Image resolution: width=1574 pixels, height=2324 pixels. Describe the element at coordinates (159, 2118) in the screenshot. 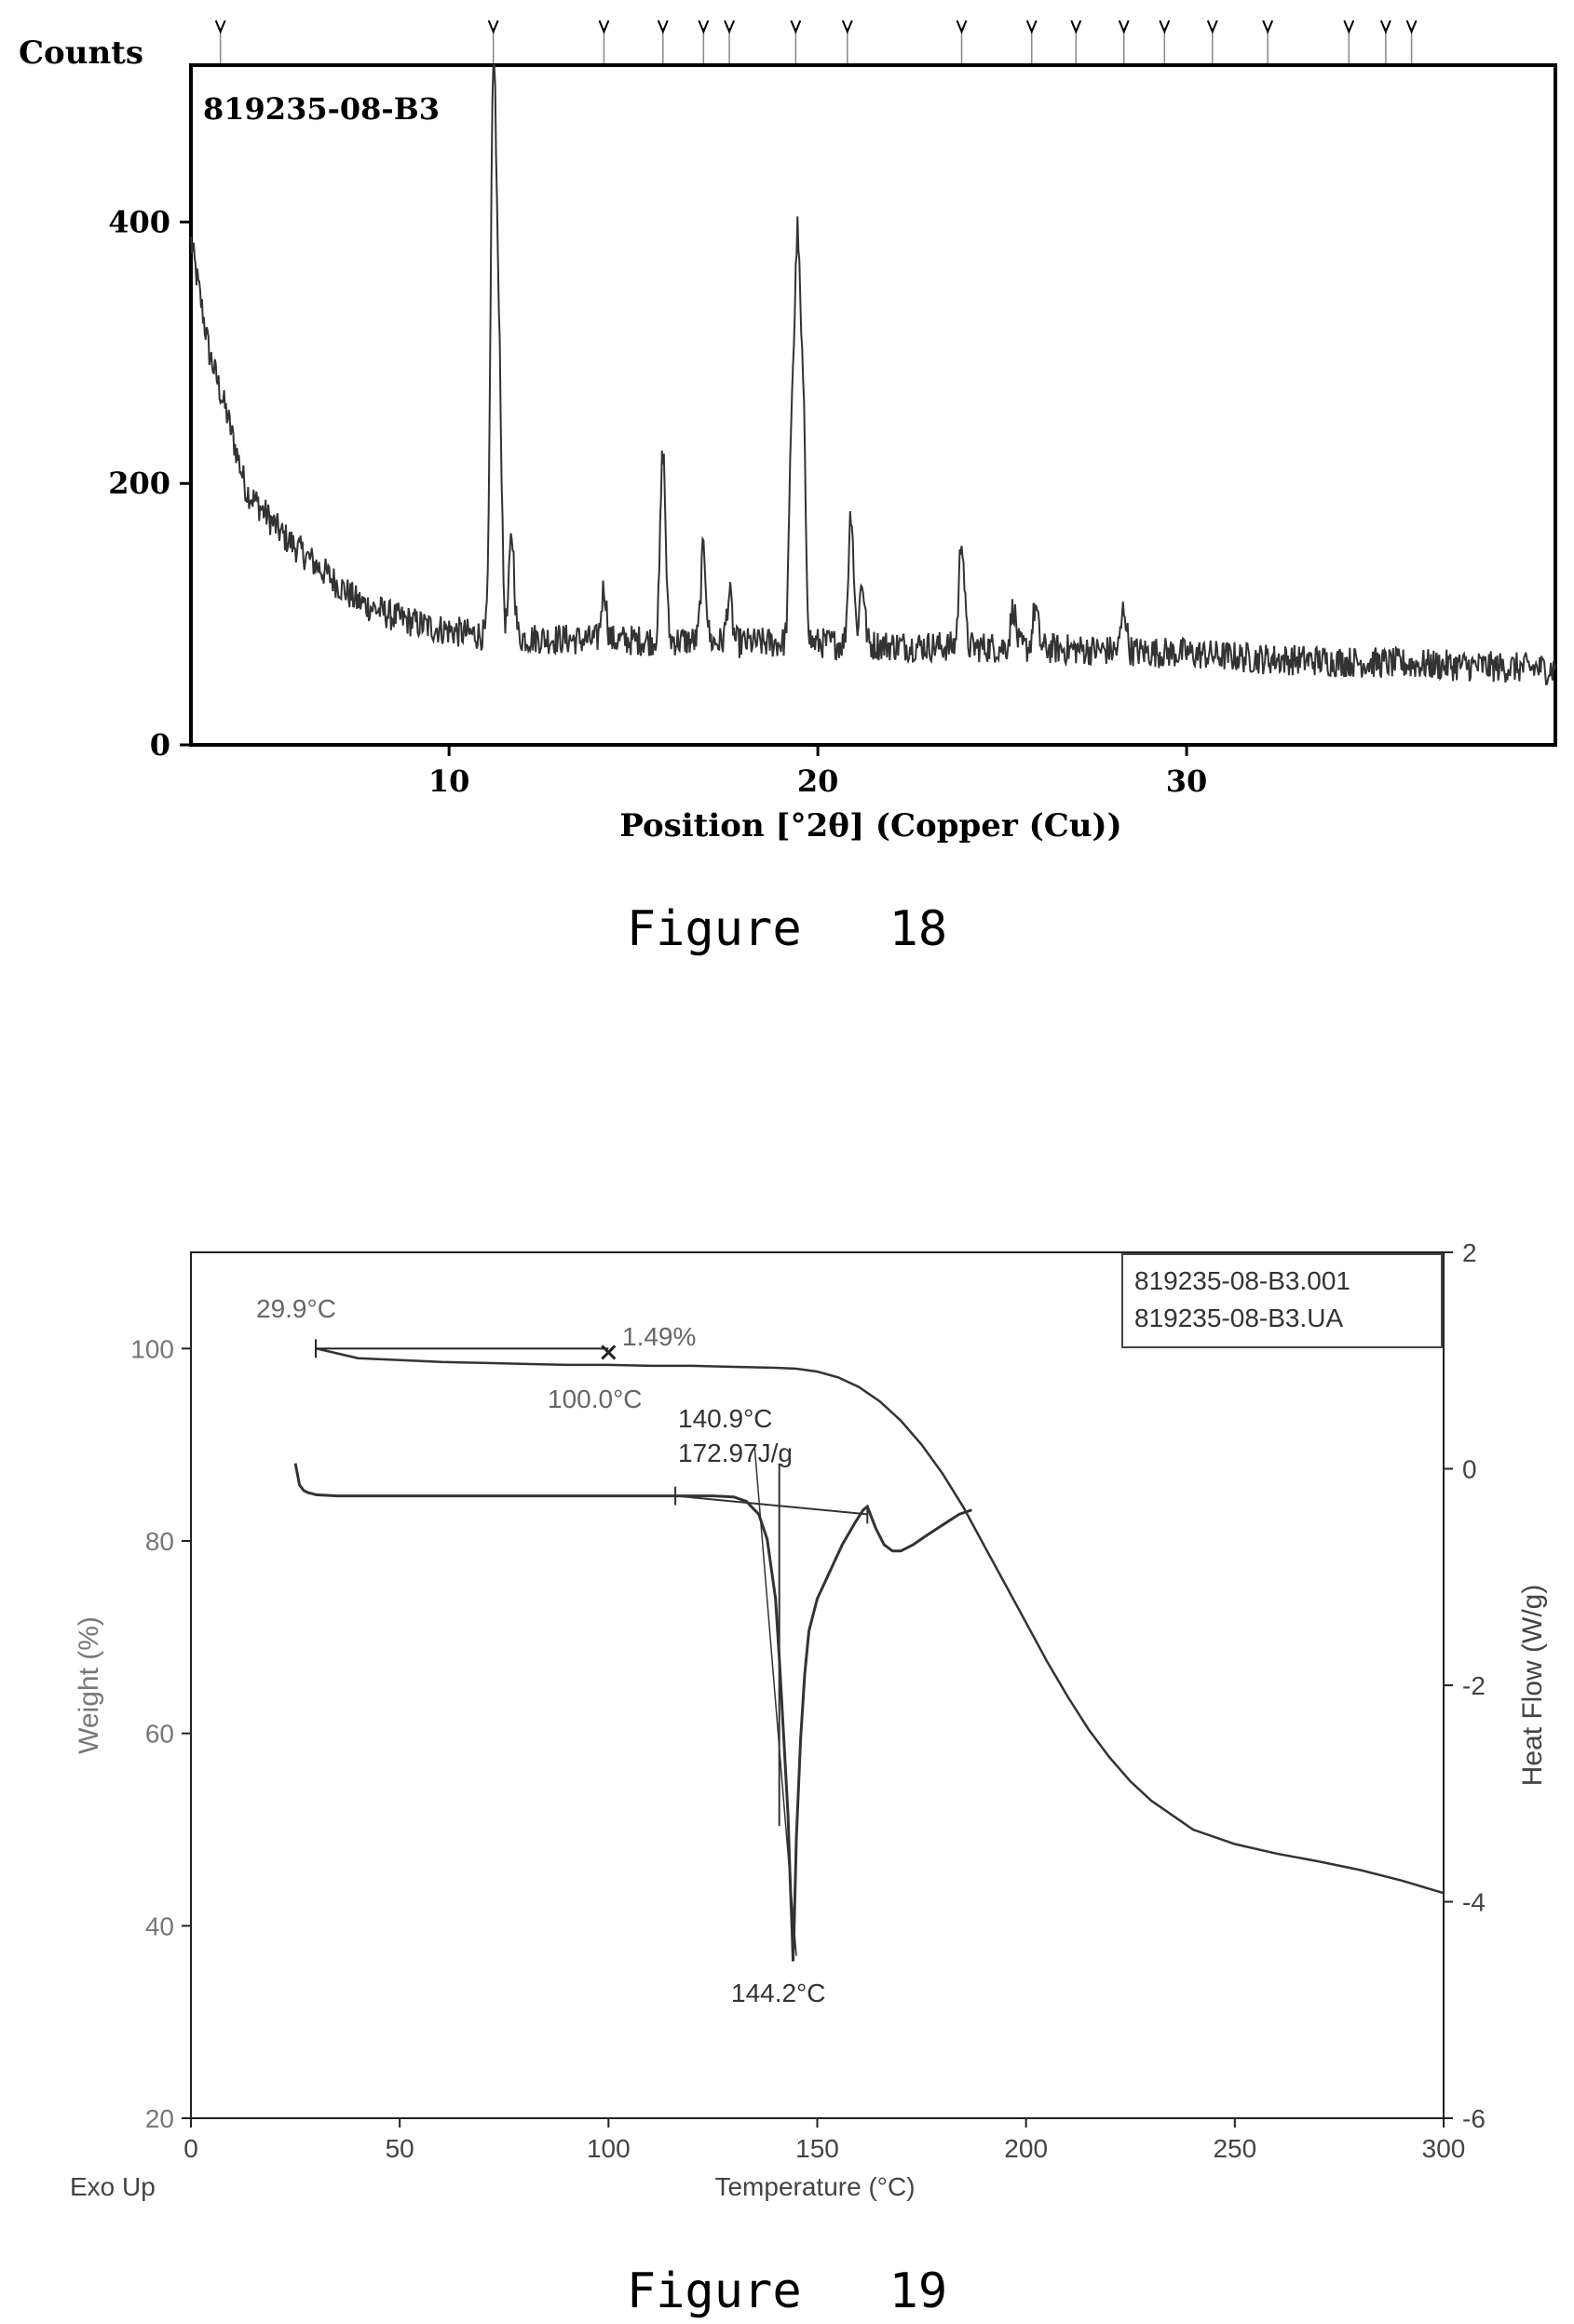

I see `weight-axis-tick-label: 20` at that location.